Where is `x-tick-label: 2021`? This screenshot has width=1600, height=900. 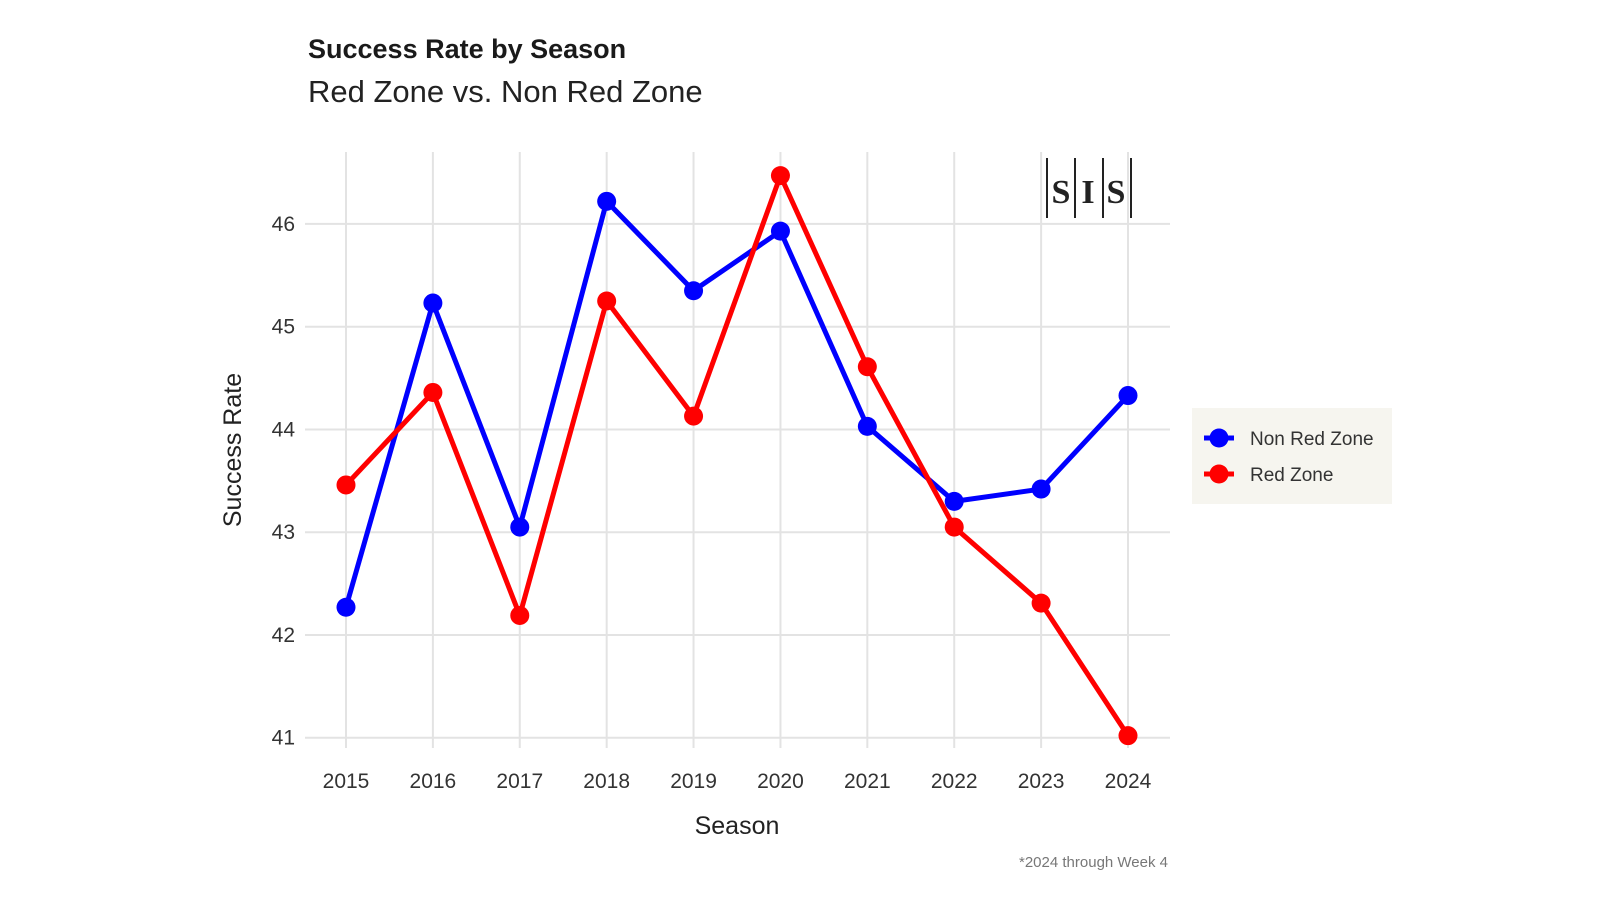
x-tick-label: 2021 is located at coordinates (867, 781).